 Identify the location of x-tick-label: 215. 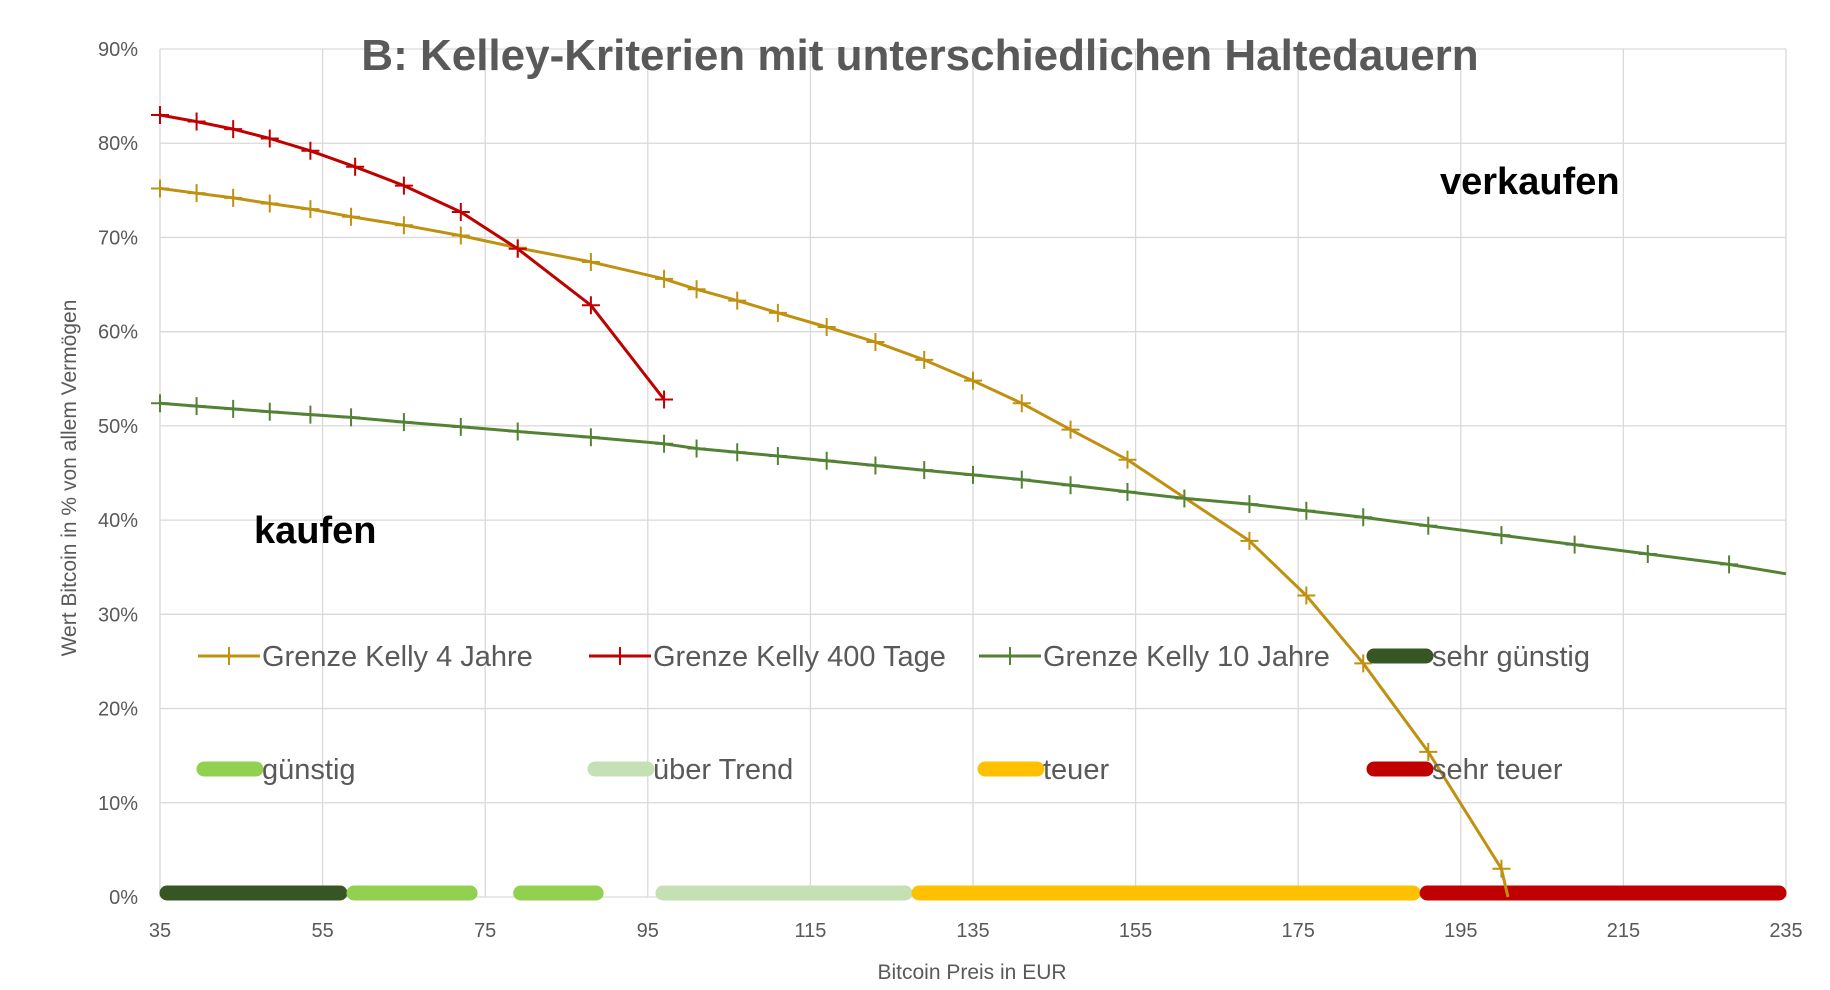
(1623, 931).